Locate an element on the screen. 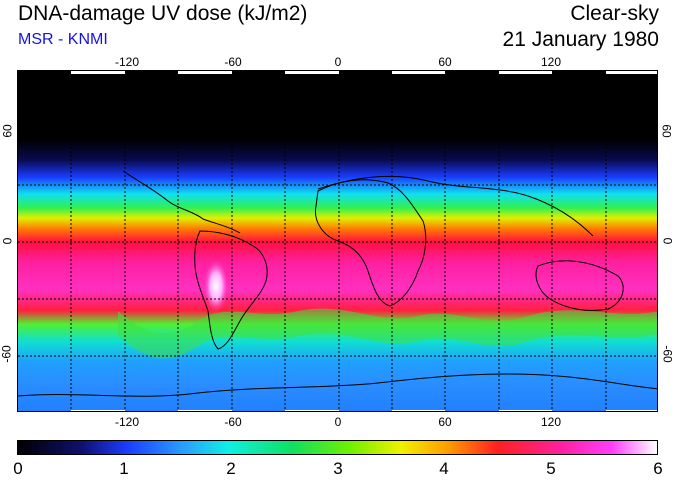 The height and width of the screenshot is (480, 678). lon-top-label-5: 120 is located at coordinates (551, 62).